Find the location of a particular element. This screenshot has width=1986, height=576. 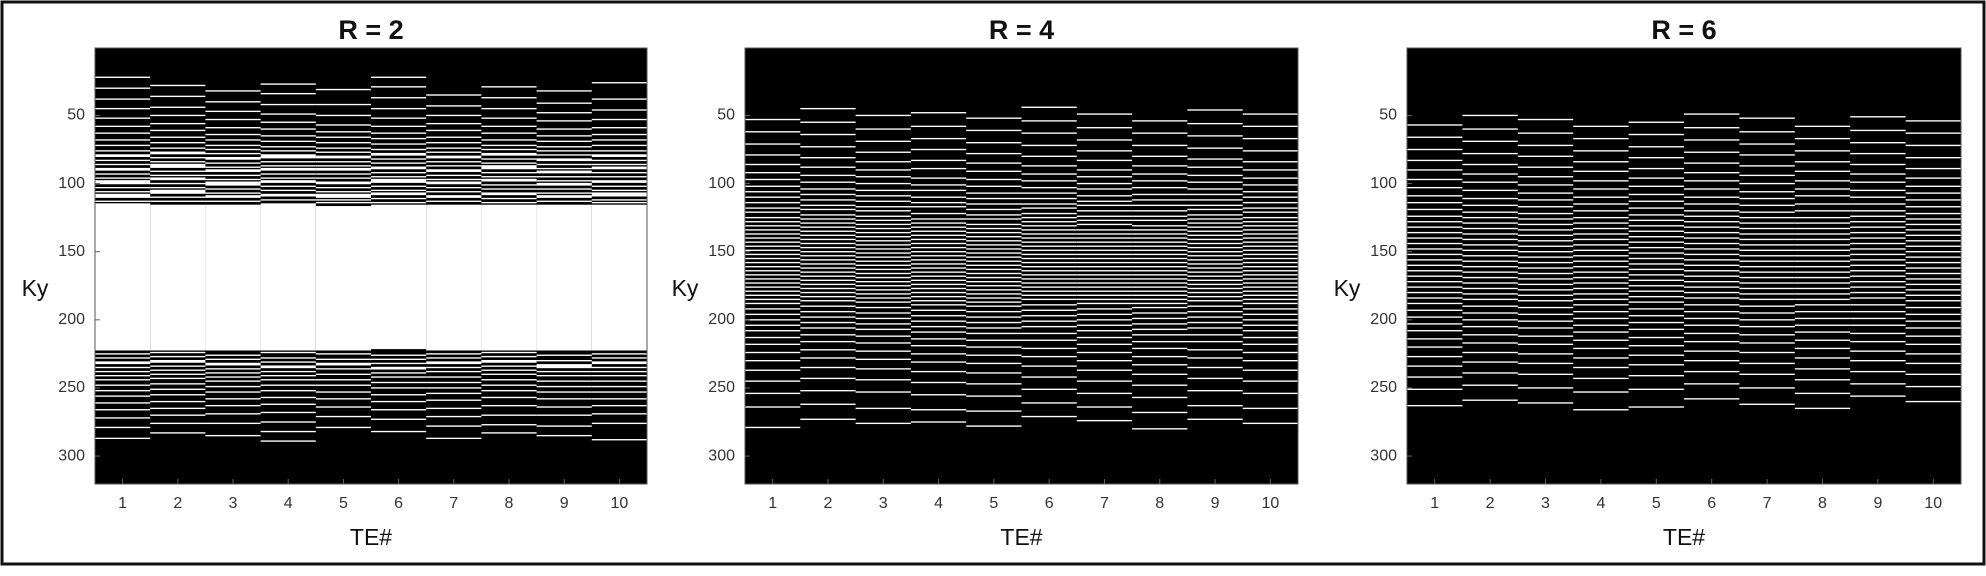

x-tick-label: 1 is located at coordinates (1434, 503).